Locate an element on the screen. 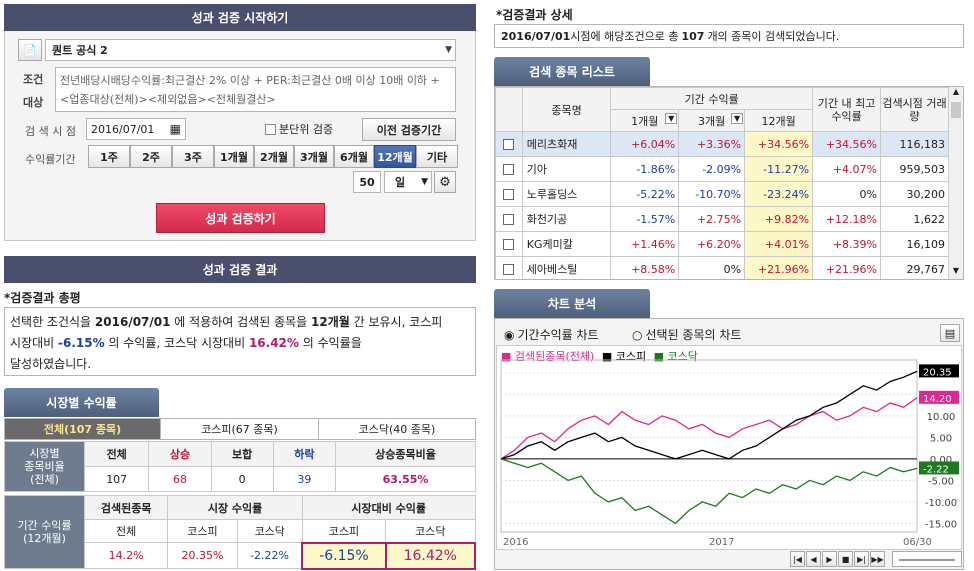 This screenshot has width=974, height=571. ratio-header-uprate: 상승종목비율 is located at coordinates (405, 454).